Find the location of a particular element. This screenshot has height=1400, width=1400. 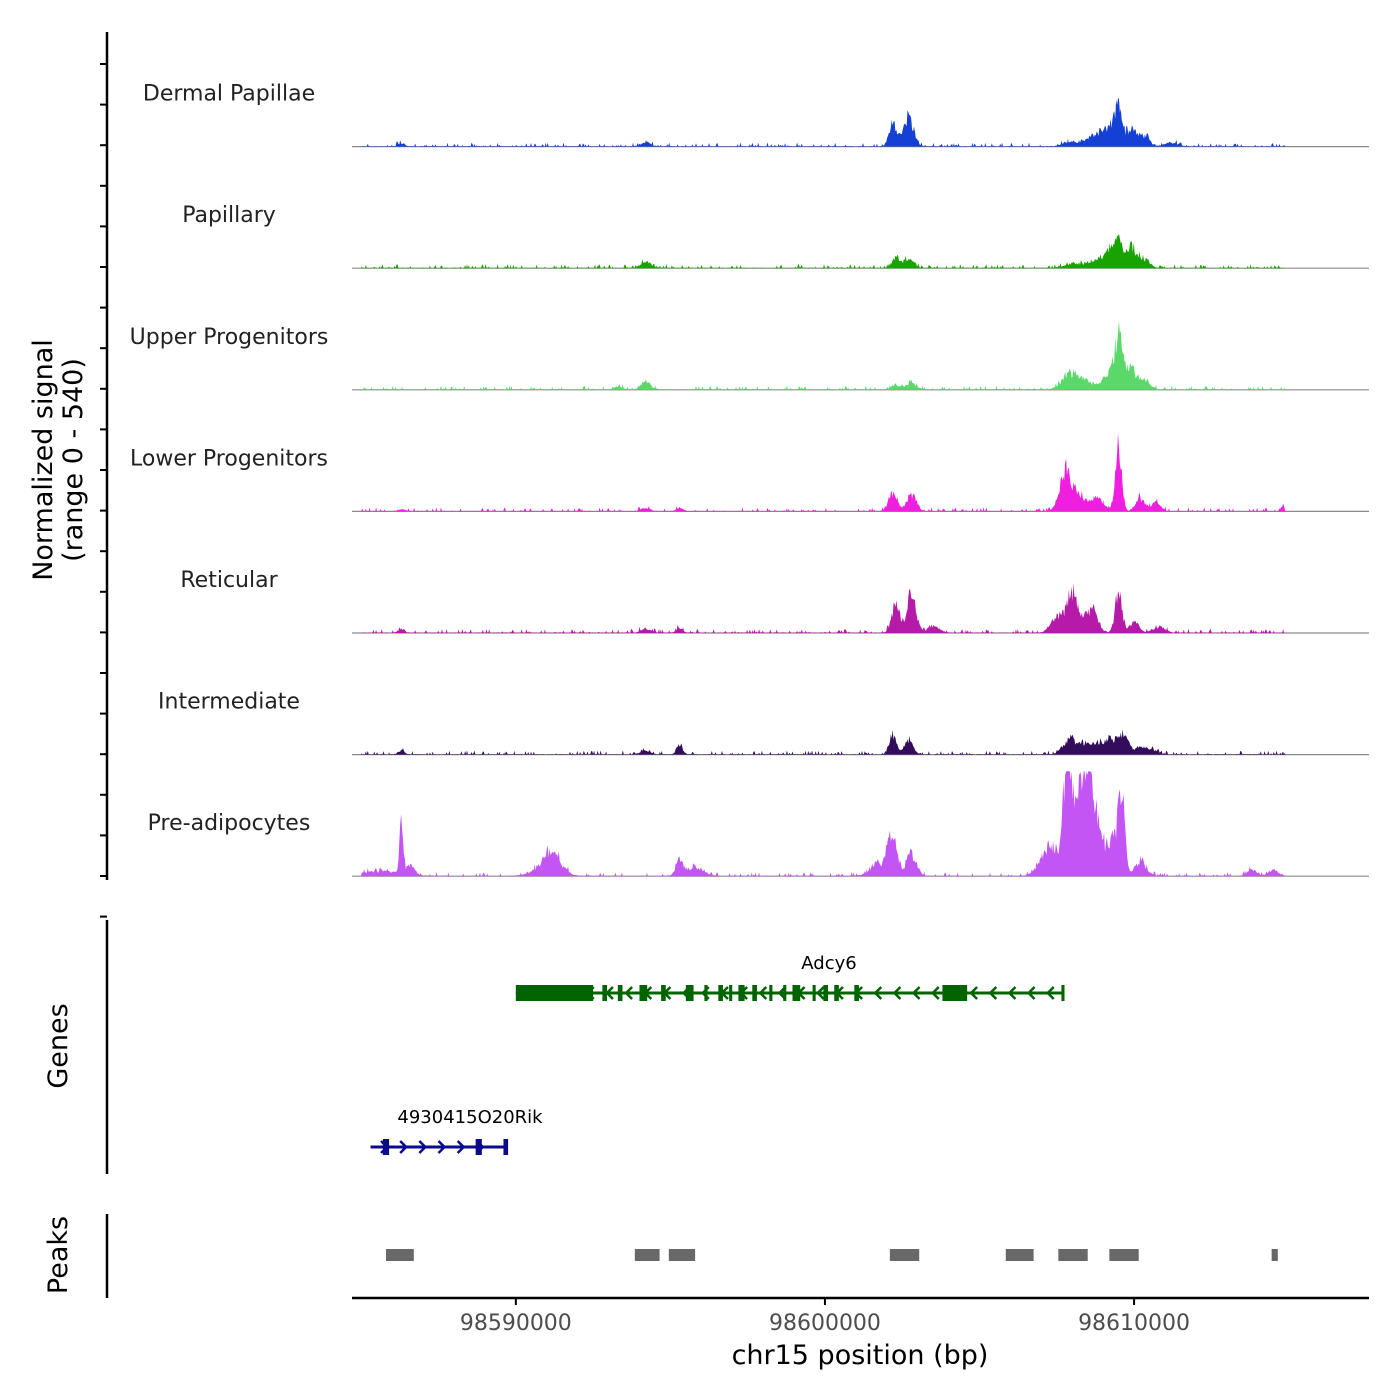

x-axis-title: chr15 position (bp) is located at coordinates (860, 1355).